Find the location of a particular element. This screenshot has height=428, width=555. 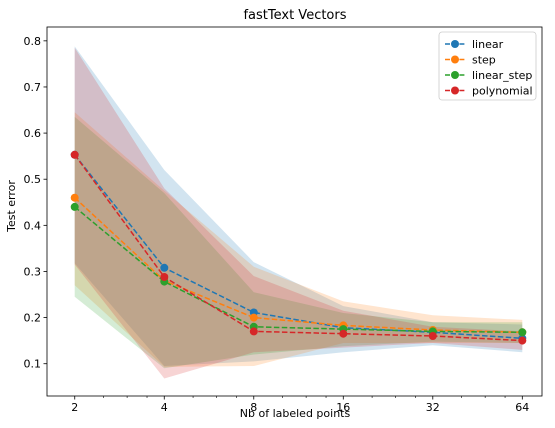

legend-label-linear_step: linear_step is located at coordinates (502, 75).